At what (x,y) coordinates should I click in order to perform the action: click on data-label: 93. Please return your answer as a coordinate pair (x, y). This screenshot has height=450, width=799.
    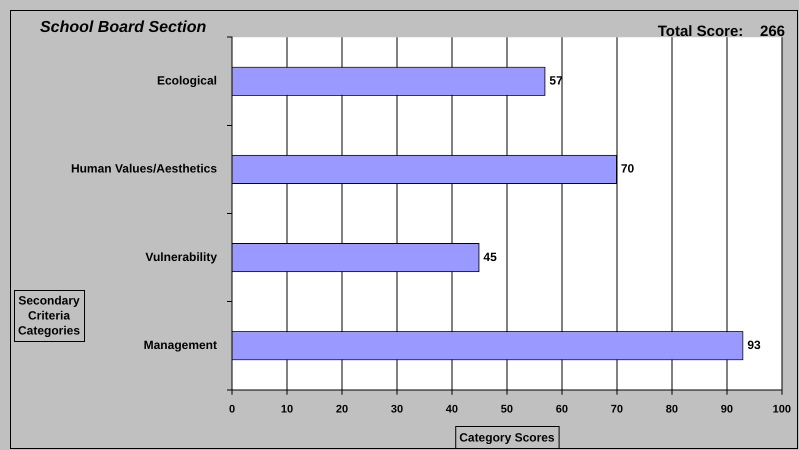
    Looking at the image, I should click on (754, 345).